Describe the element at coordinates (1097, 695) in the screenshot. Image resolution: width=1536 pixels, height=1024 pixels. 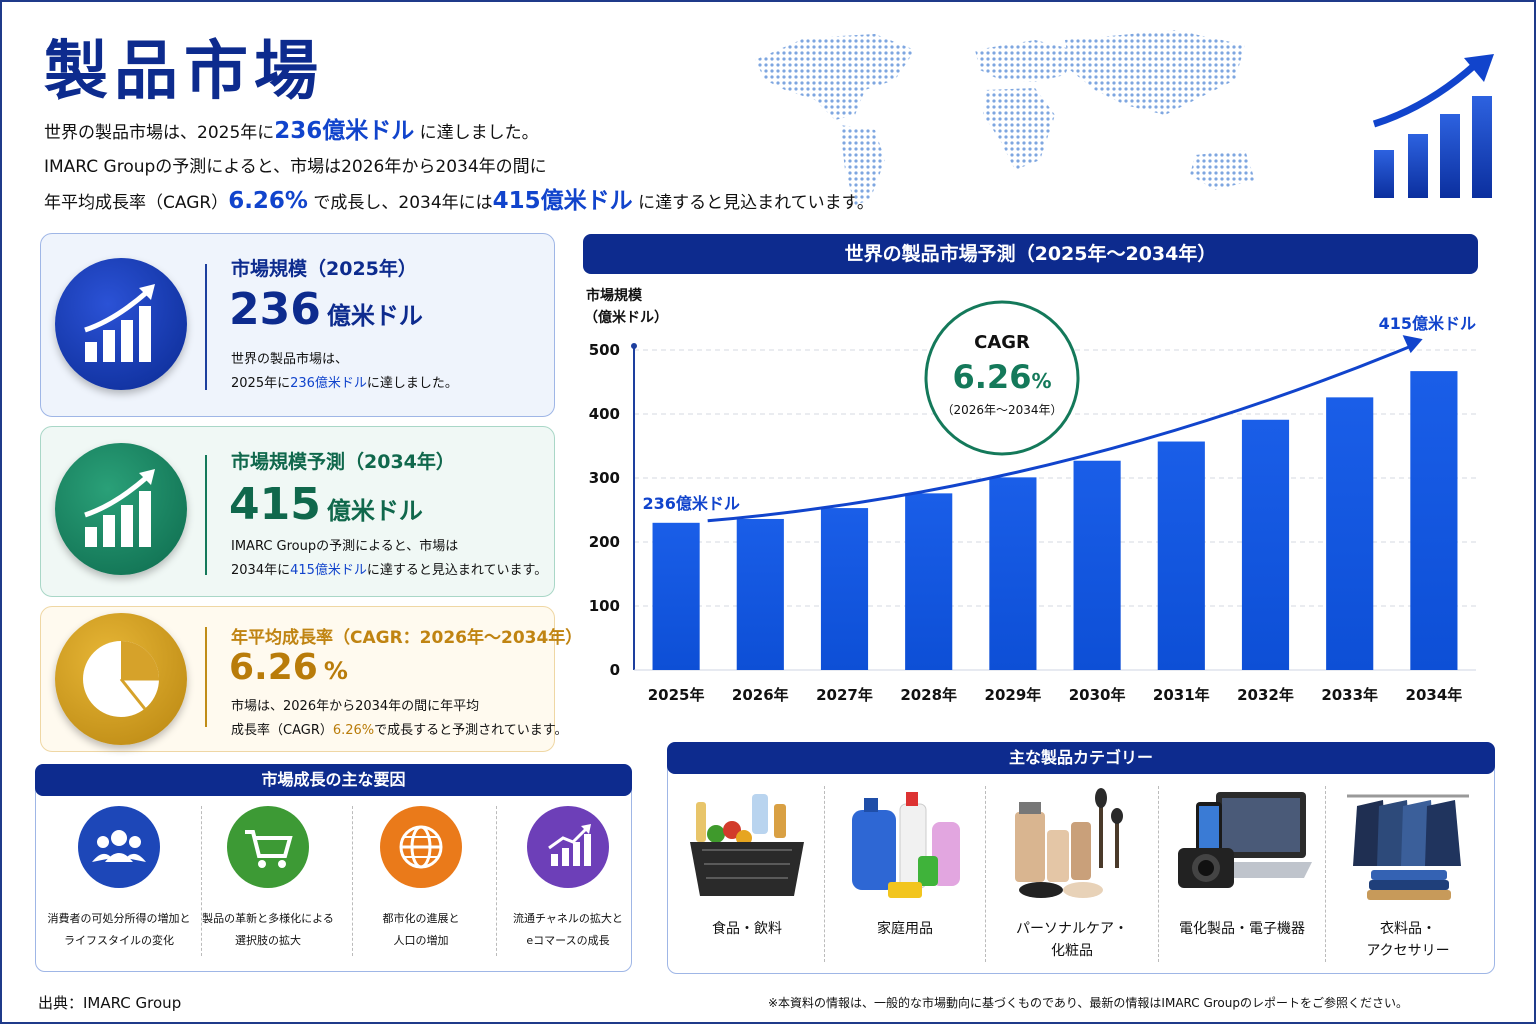
I see `x-tick-label: 2030年` at that location.